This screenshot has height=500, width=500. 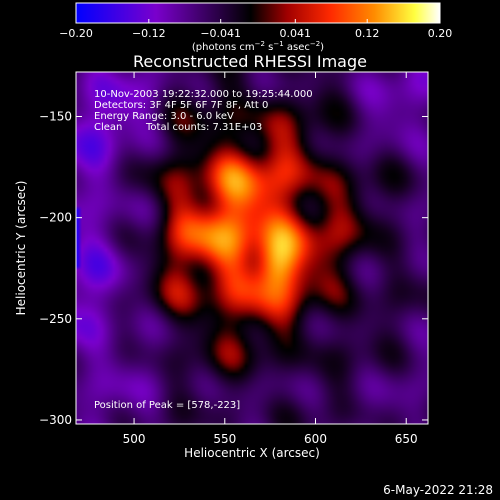 What do you see at coordinates (255, 29) in the screenshot?
I see `colorbar-ticks: −0.20 −0.12 −0.041 0.041 0.12 0.20` at bounding box center [255, 29].